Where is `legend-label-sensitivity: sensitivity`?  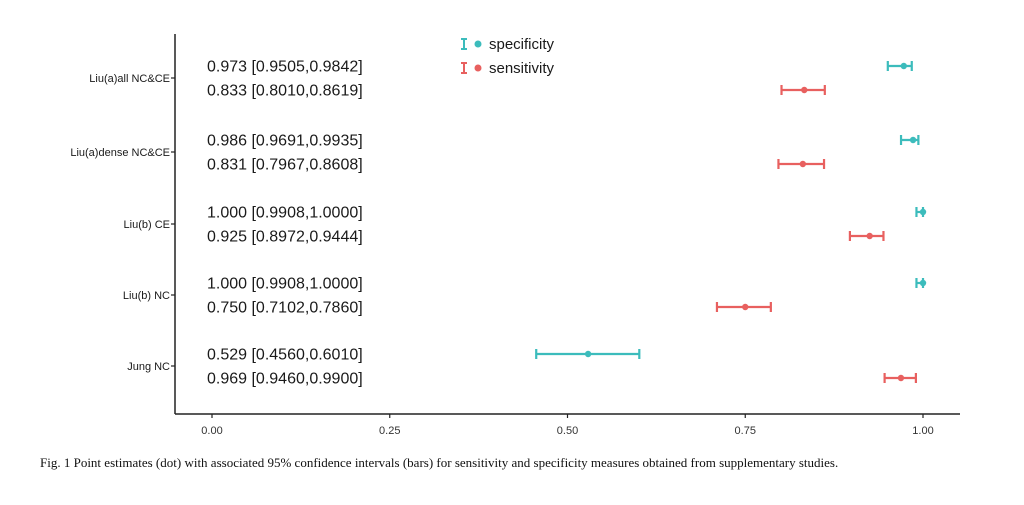
legend-label-sensitivity: sensitivity is located at coordinates (522, 68).